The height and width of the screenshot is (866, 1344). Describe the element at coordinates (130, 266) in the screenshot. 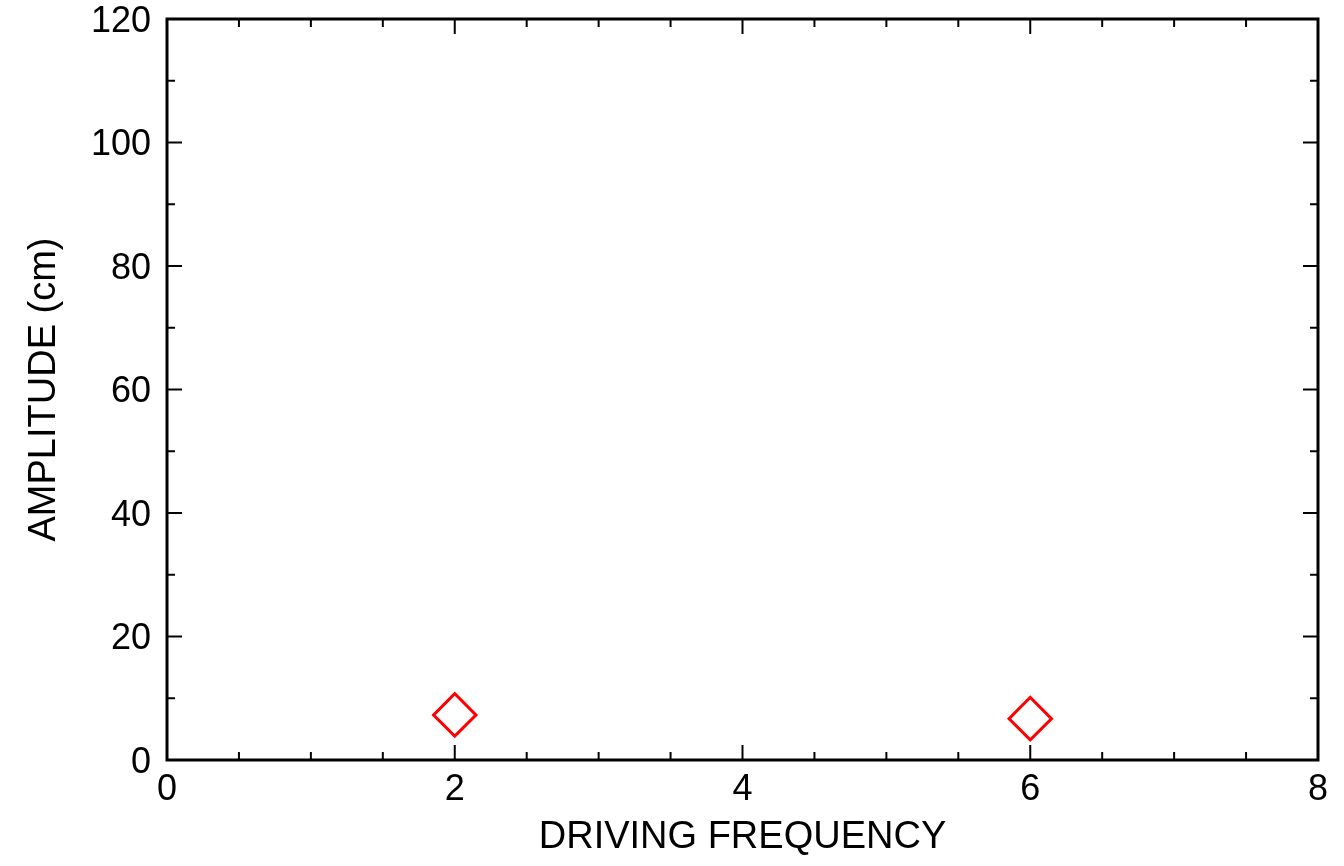

I see `y-tick-label: 80` at that location.